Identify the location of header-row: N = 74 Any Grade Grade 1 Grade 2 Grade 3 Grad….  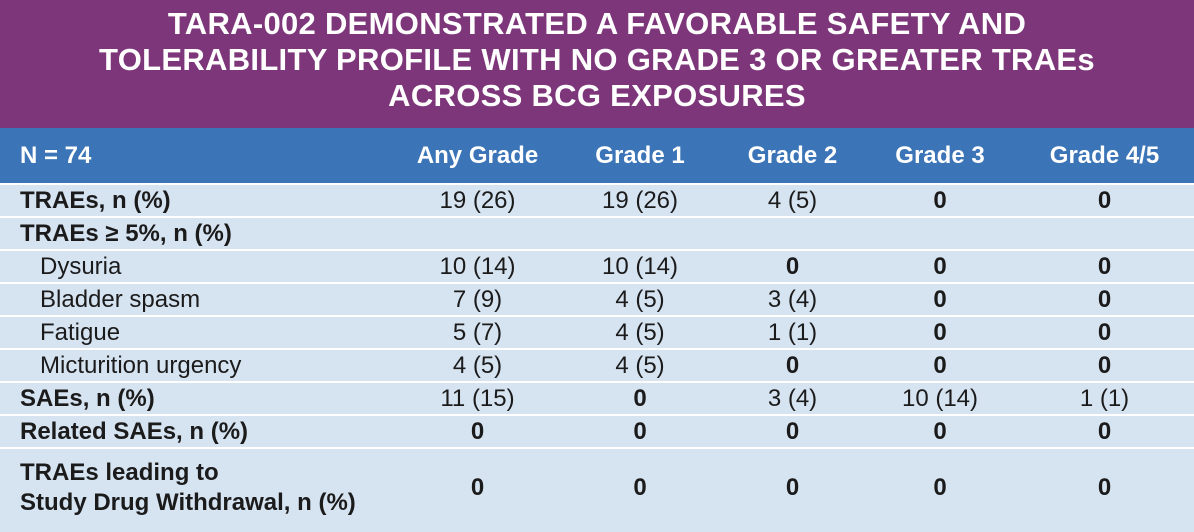
(597, 156).